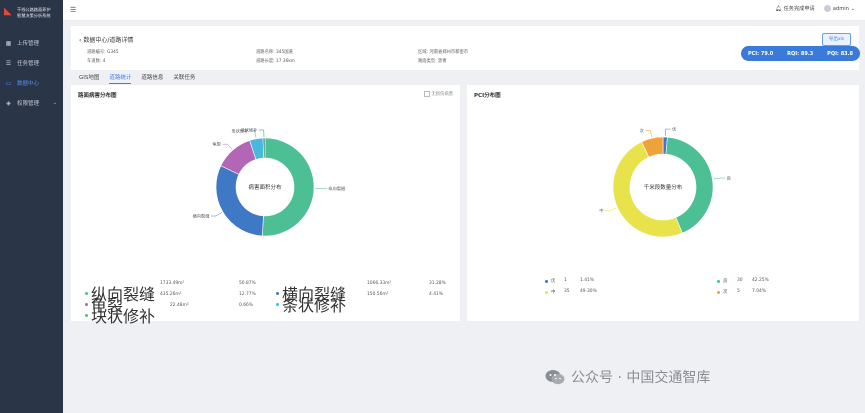 This screenshot has width=865, height=413. I want to click on legend-count: 35, so click(567, 291).